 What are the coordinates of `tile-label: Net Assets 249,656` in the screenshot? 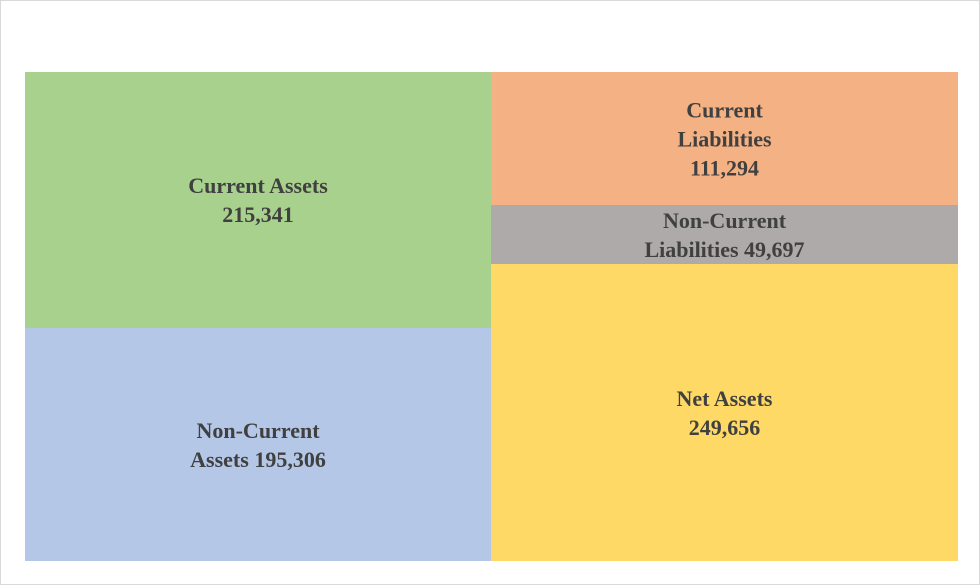 It's located at (724, 413).